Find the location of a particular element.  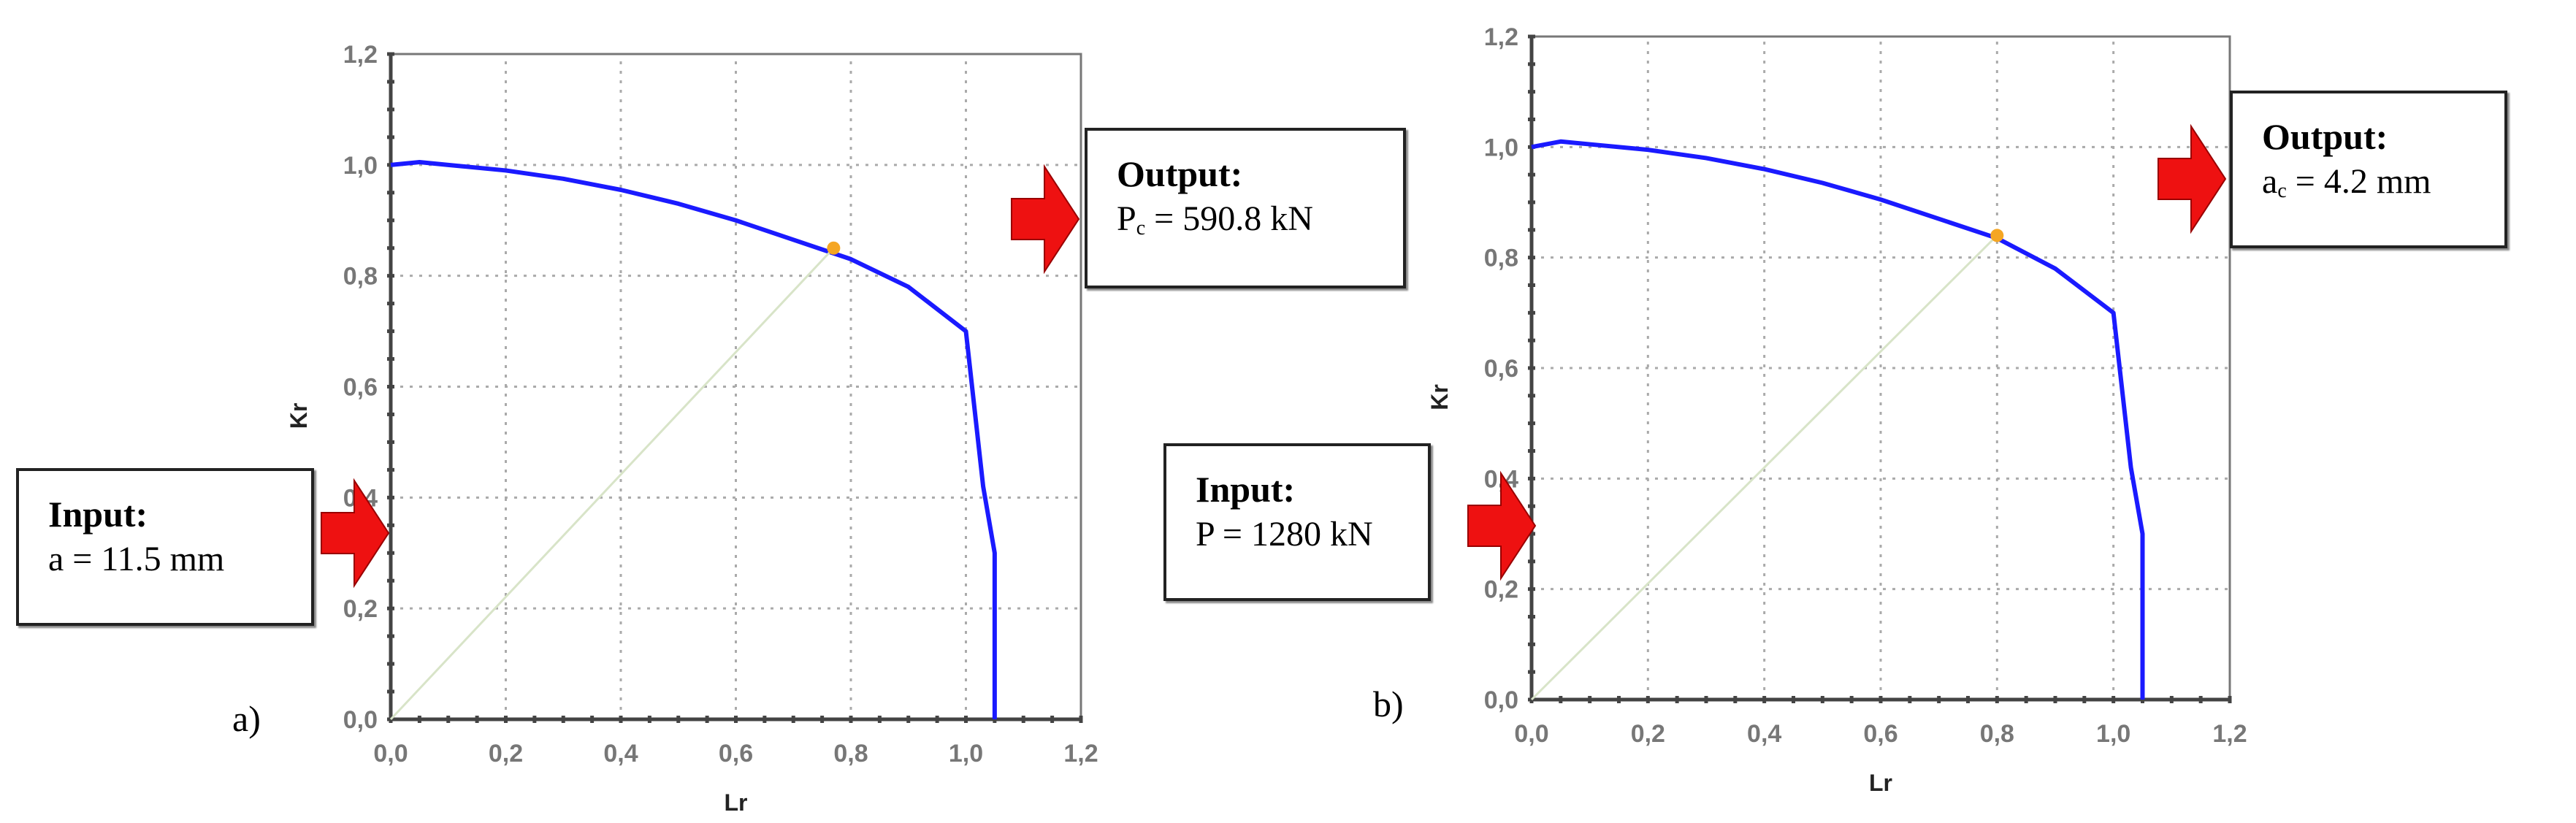

panel-label-b: b) is located at coordinates (1388, 704).